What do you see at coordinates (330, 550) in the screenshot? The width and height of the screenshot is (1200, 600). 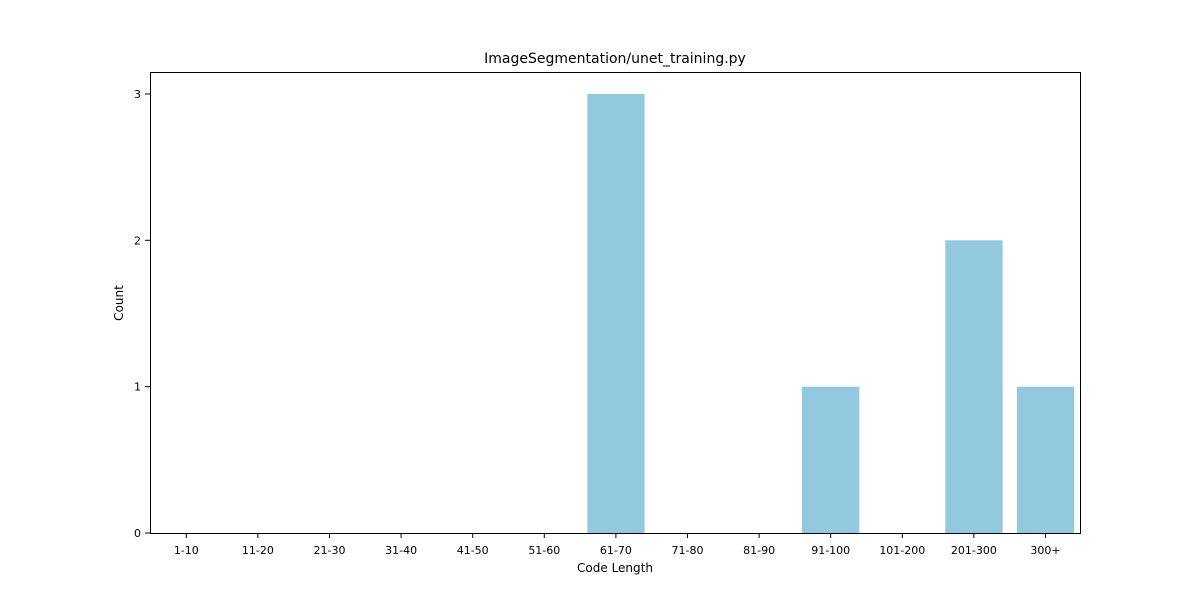 I see `x-tick-label: 21-30` at bounding box center [330, 550].